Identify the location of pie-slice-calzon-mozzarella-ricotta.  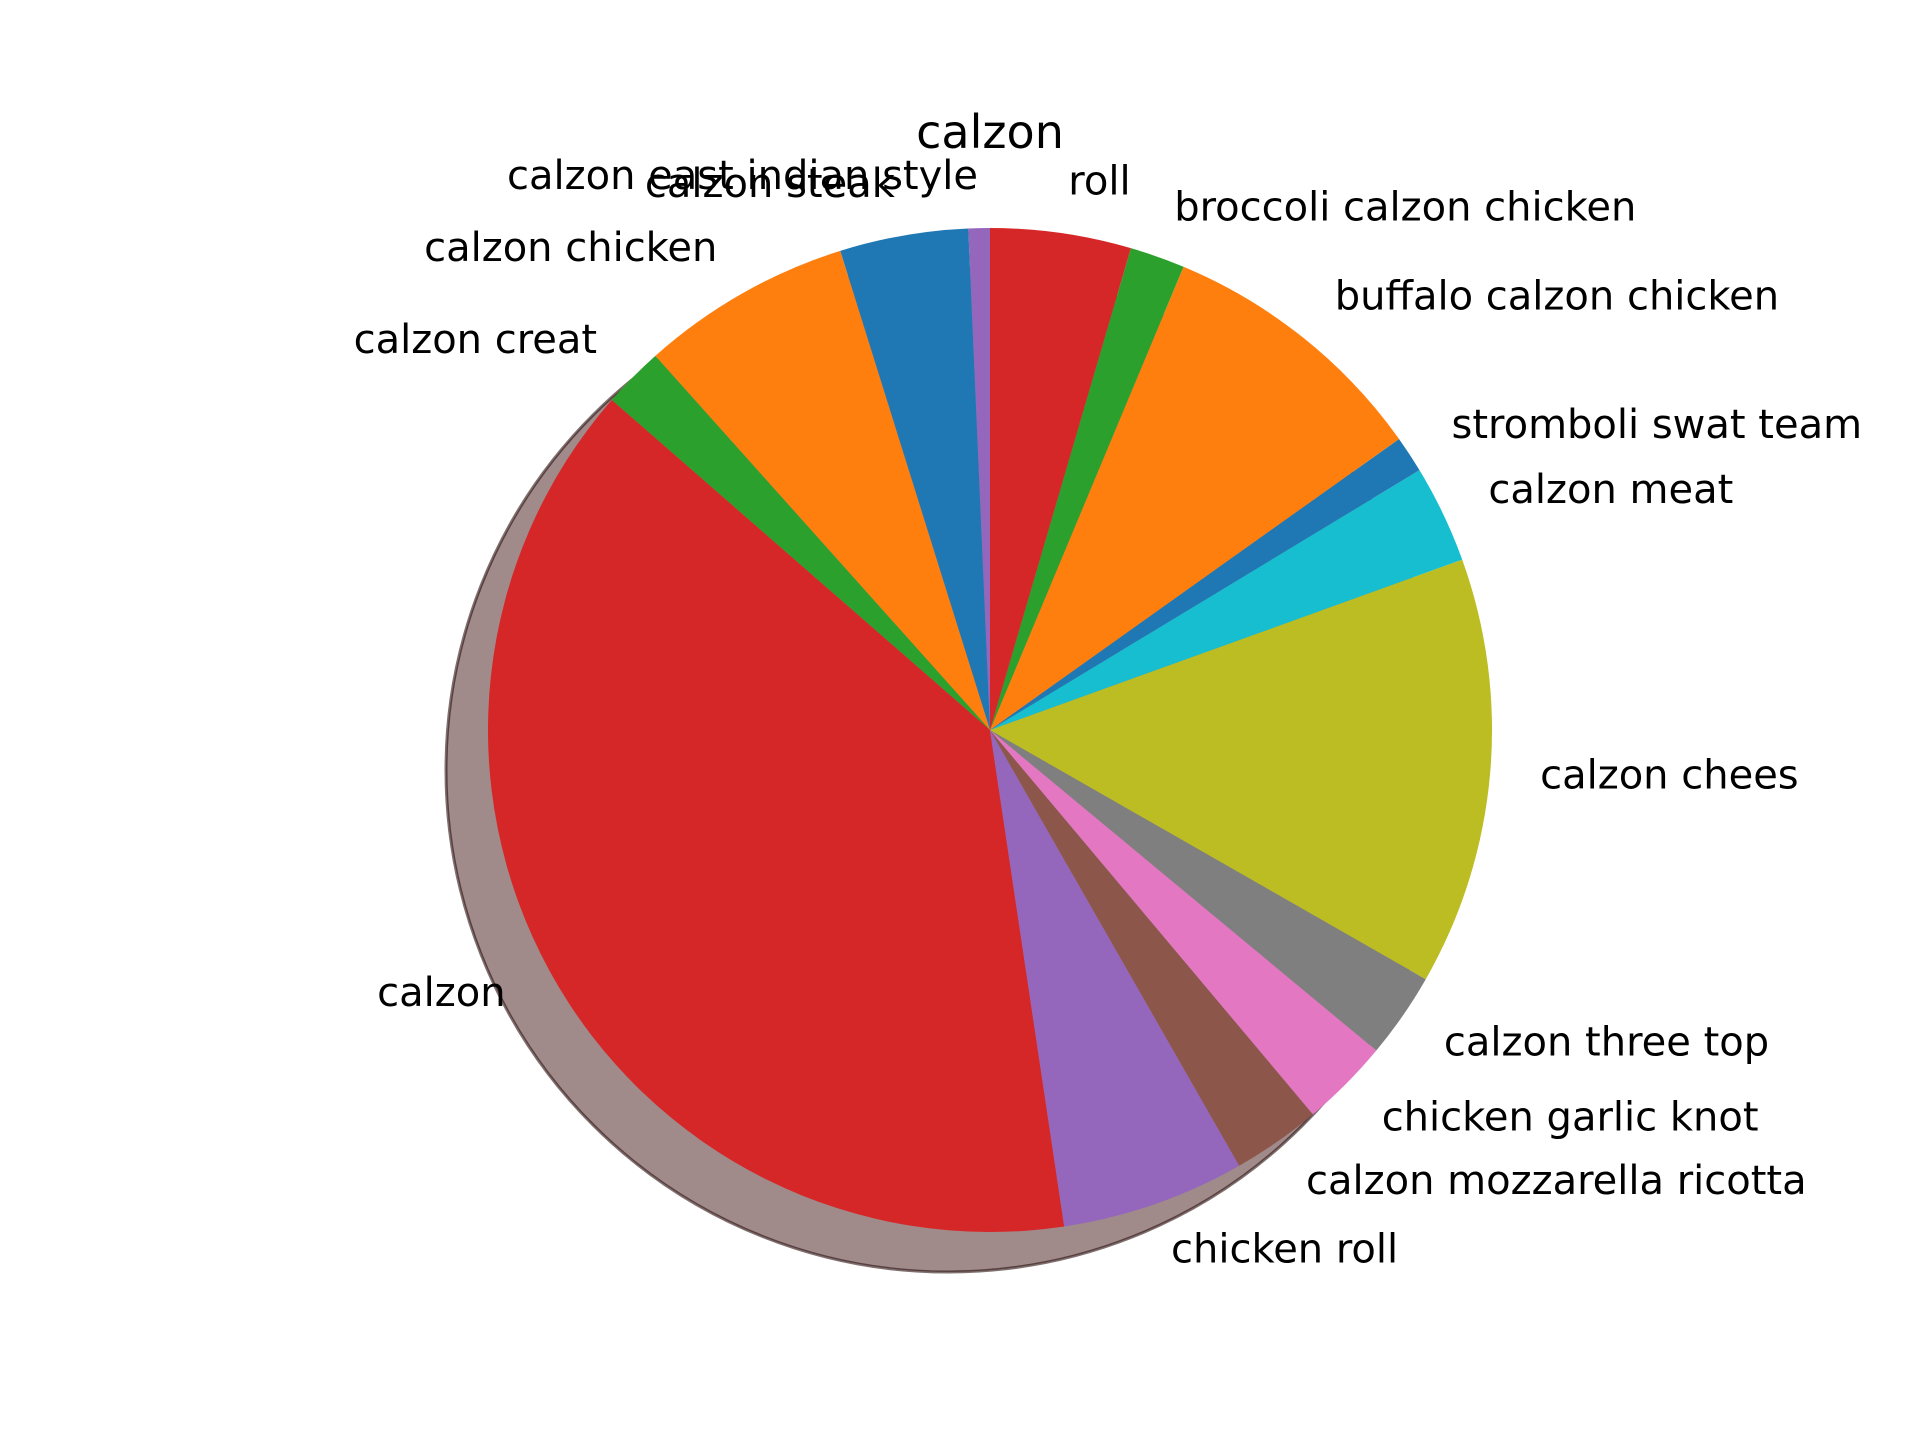
(1151, 948).